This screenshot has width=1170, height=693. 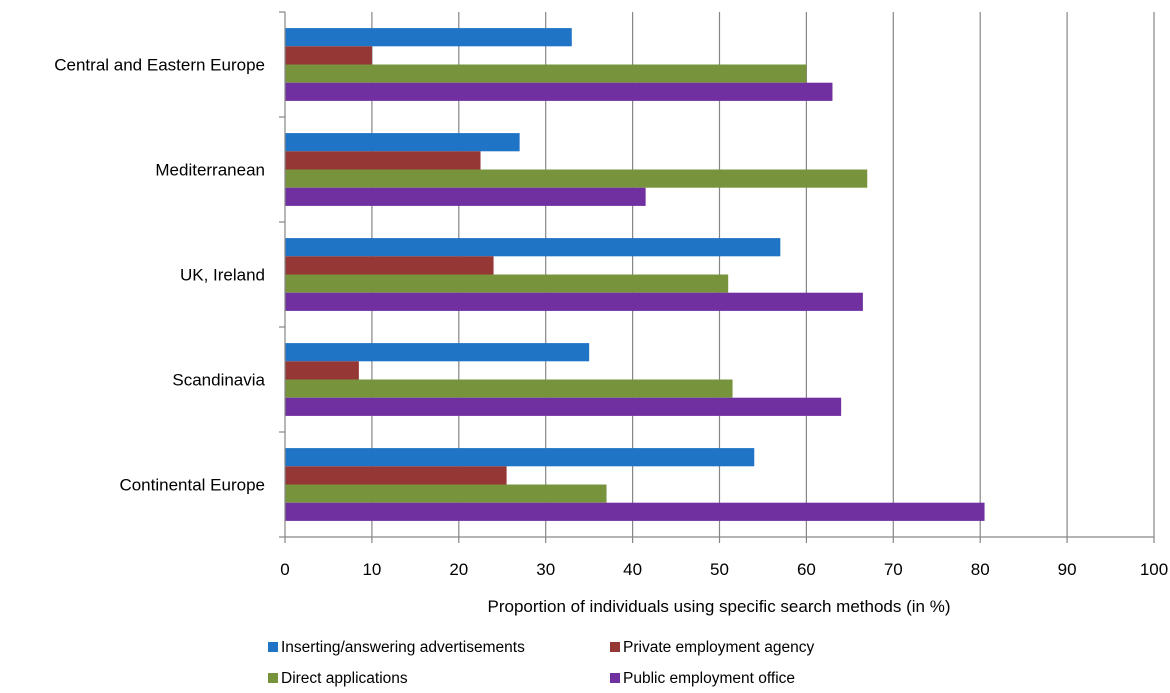 I want to click on x-tick-label: 20, so click(x=458, y=569).